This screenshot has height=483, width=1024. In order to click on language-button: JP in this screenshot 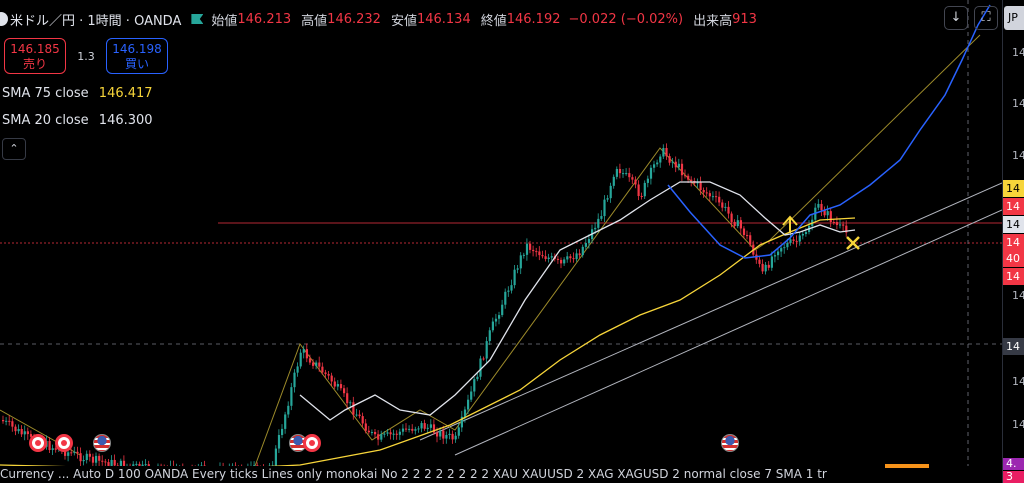, I will do `click(1014, 18)`.